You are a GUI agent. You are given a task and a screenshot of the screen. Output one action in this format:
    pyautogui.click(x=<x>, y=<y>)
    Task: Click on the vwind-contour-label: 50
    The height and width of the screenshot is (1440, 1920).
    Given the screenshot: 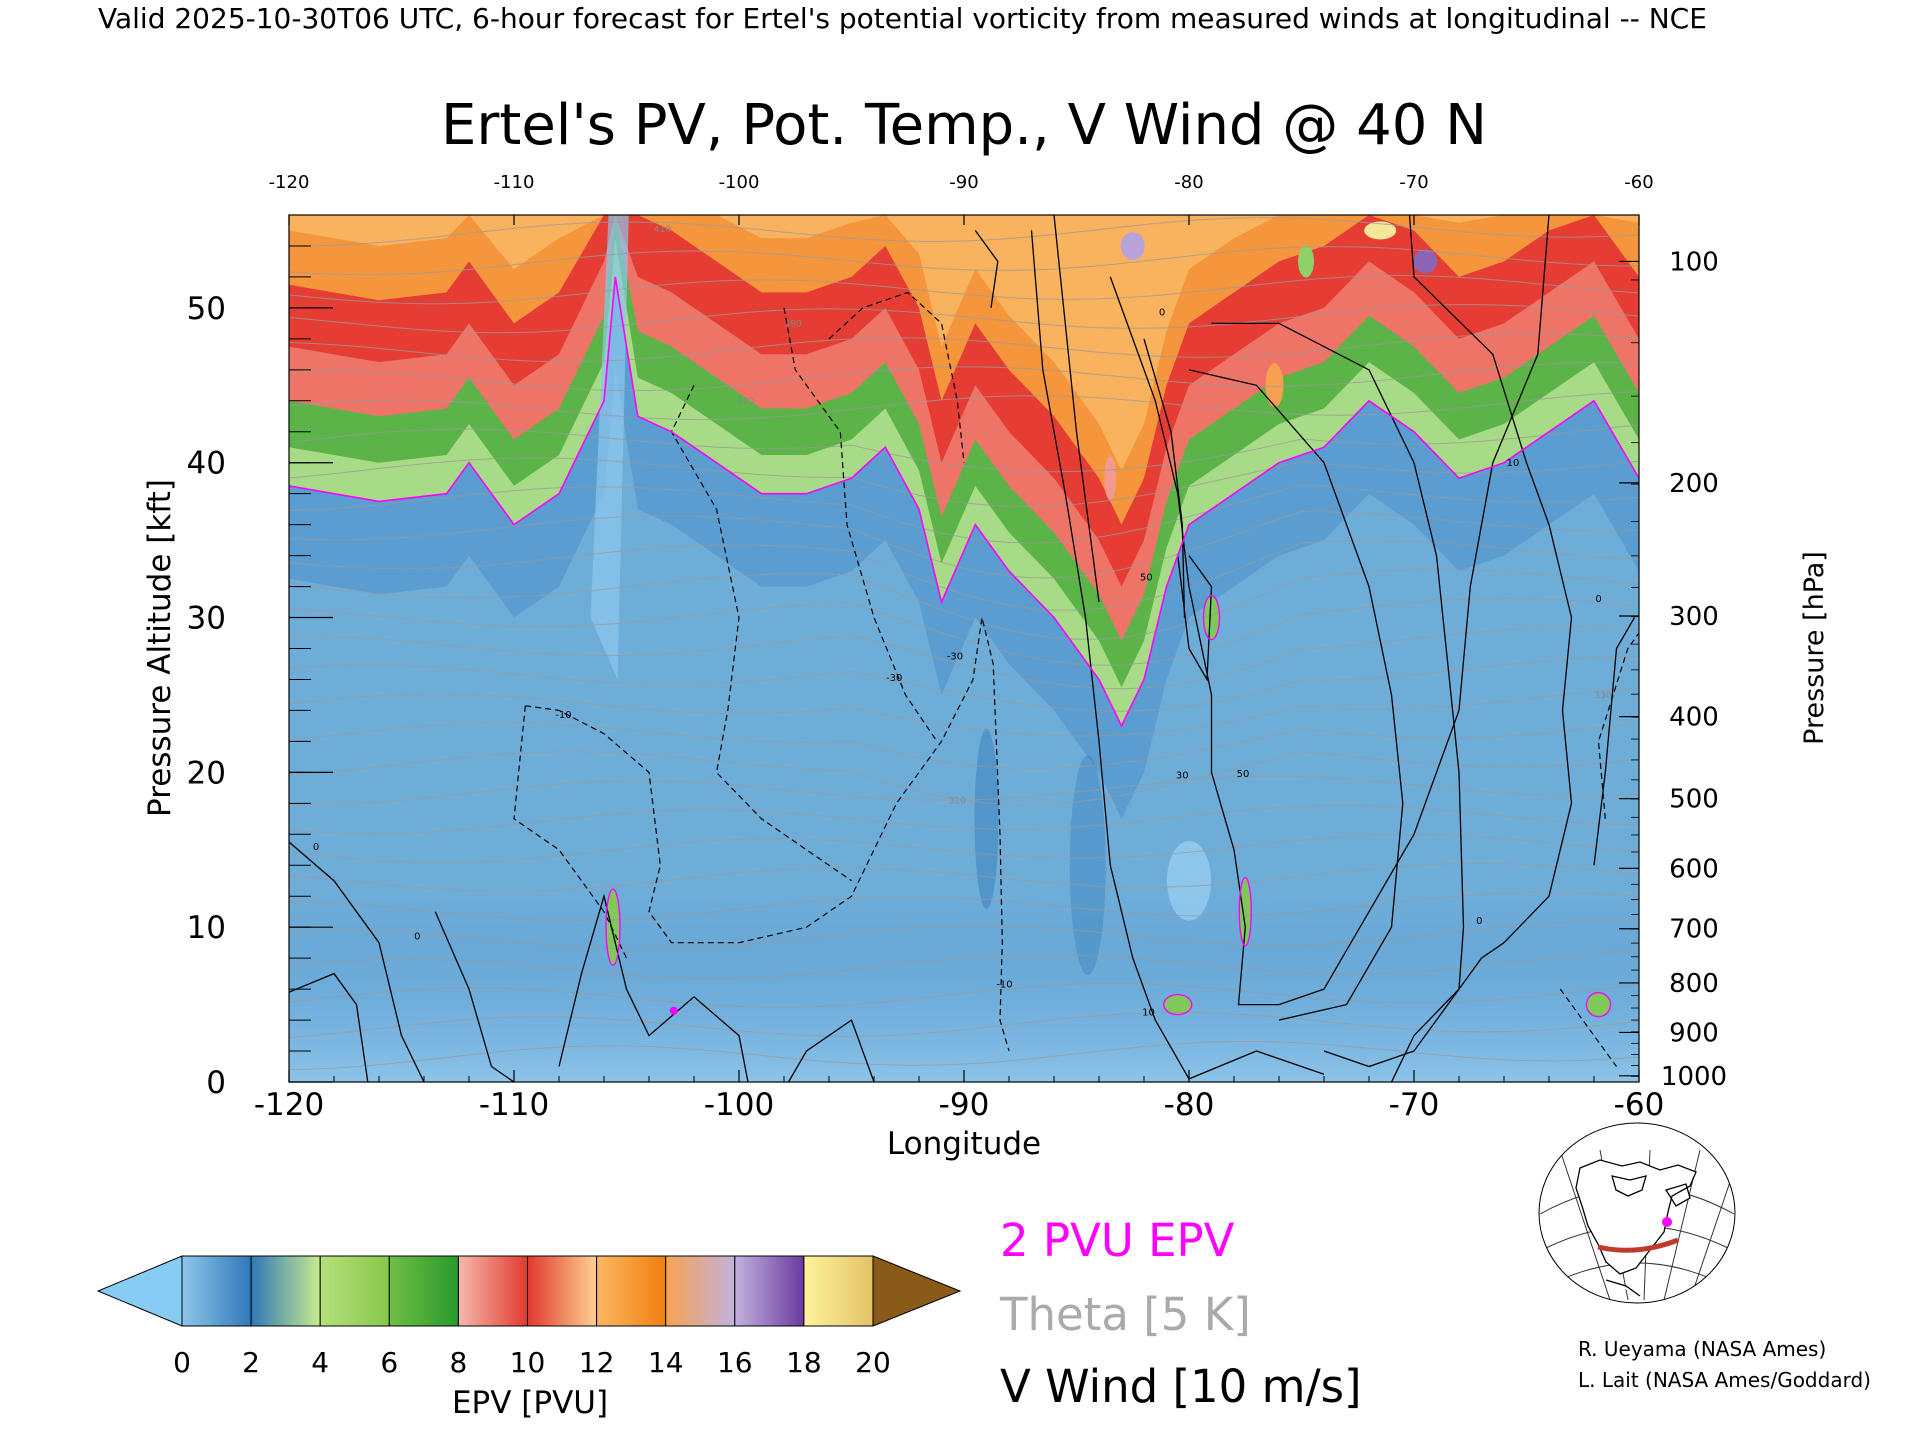 What is the action you would take?
    pyautogui.click(x=1146, y=577)
    